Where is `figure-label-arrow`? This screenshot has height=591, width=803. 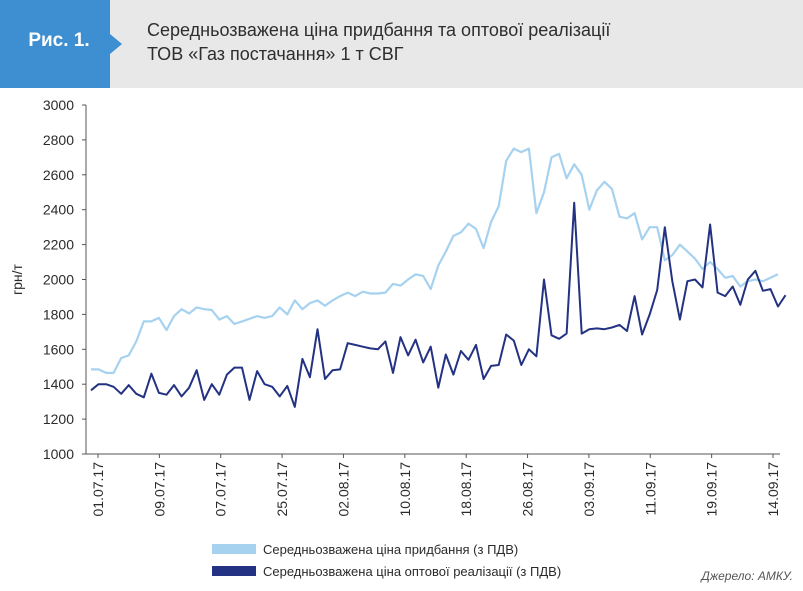
figure-label-arrow is located at coordinates (116, 44).